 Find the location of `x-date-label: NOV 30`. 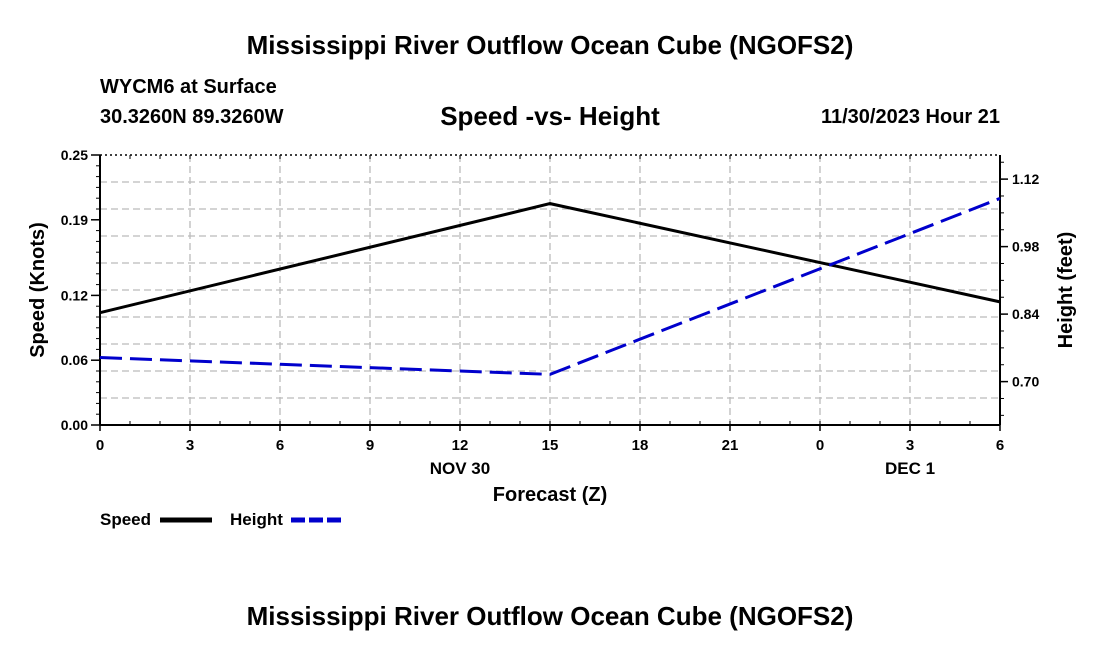

x-date-label: NOV 30 is located at coordinates (460, 468).